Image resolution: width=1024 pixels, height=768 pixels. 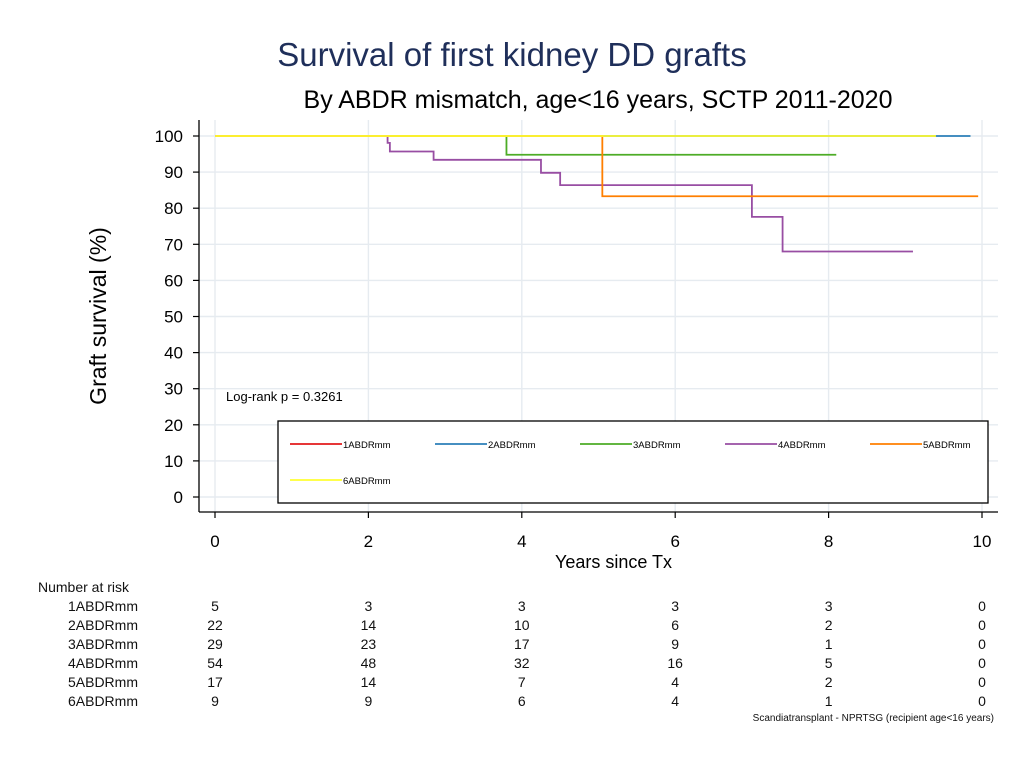 I want to click on y-tick-label: 0, so click(x=178, y=497).